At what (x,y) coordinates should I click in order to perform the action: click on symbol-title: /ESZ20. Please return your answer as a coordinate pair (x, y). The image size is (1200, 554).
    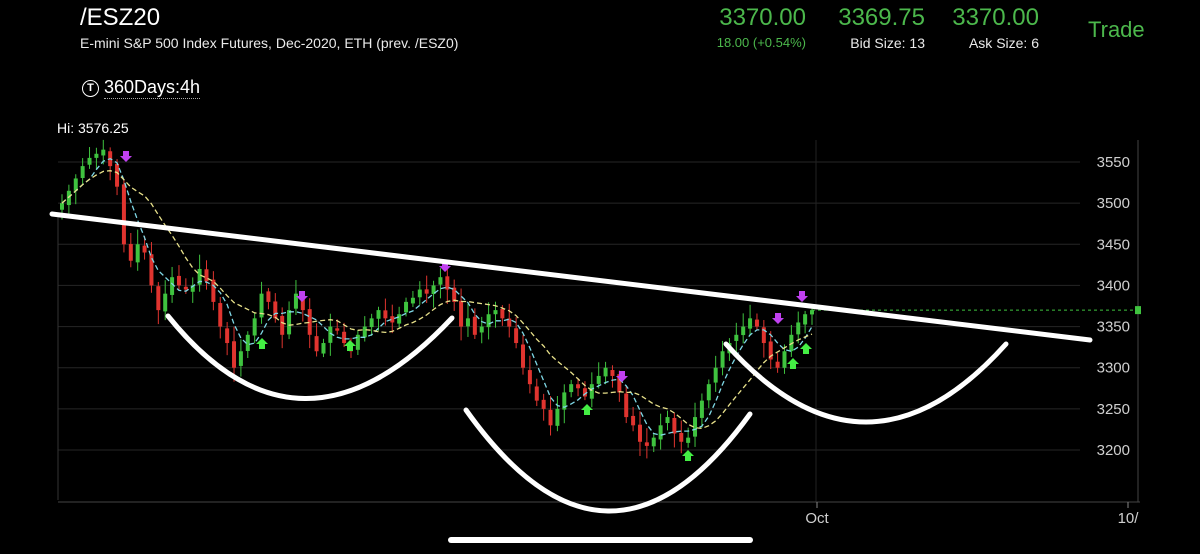
    Looking at the image, I should click on (120, 17).